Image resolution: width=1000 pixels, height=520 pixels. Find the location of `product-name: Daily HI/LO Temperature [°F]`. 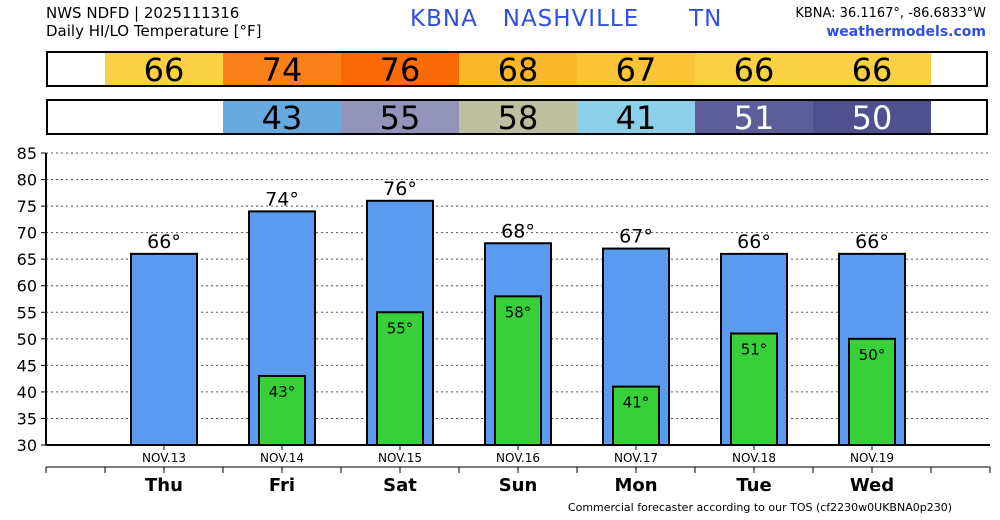

product-name: Daily HI/LO Temperature [°F] is located at coordinates (154, 31).